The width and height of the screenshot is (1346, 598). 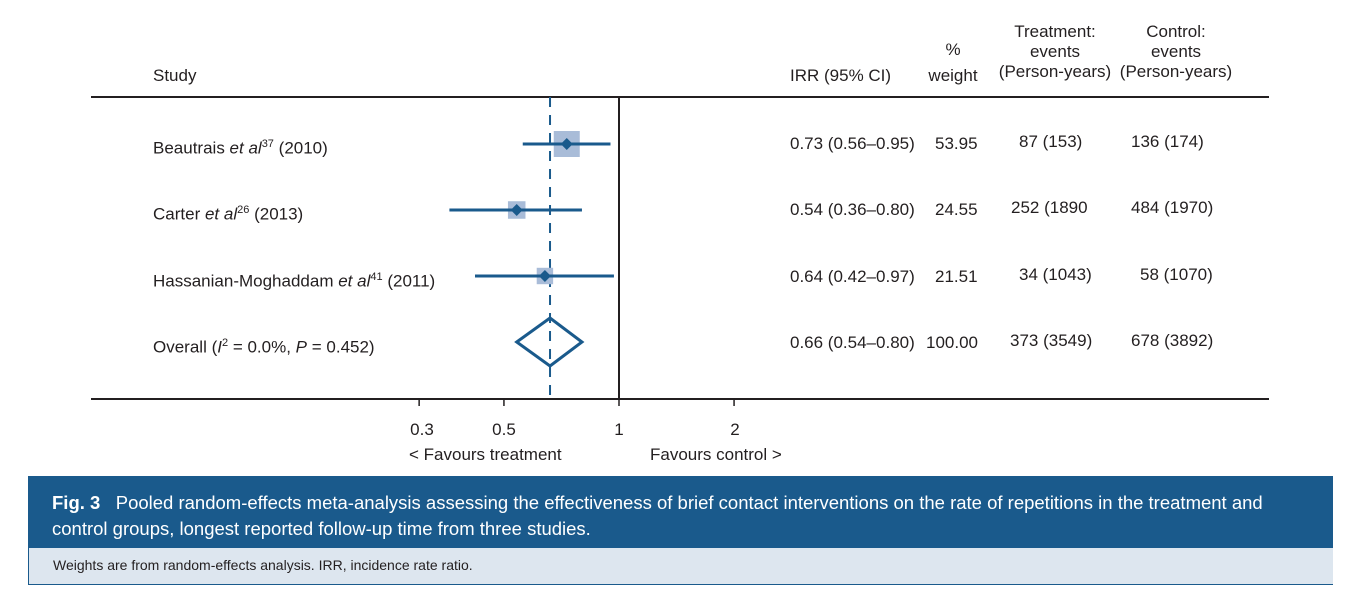 What do you see at coordinates (680, 97) in the screenshot?
I see `top-rule` at bounding box center [680, 97].